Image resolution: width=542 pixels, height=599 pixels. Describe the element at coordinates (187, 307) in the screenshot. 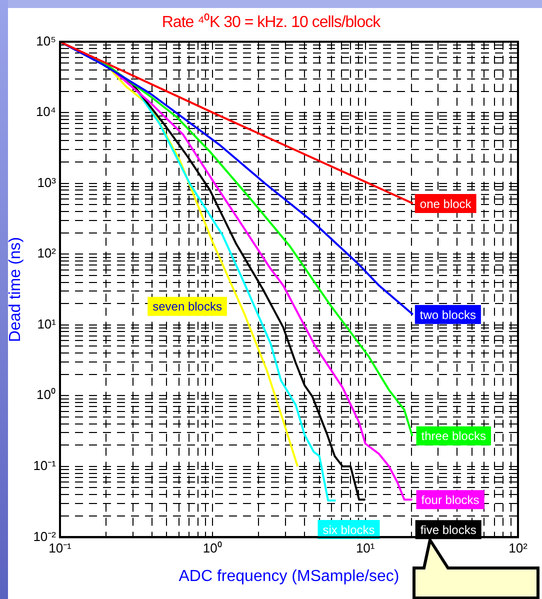

I see `series-label: seven blocks` at that location.